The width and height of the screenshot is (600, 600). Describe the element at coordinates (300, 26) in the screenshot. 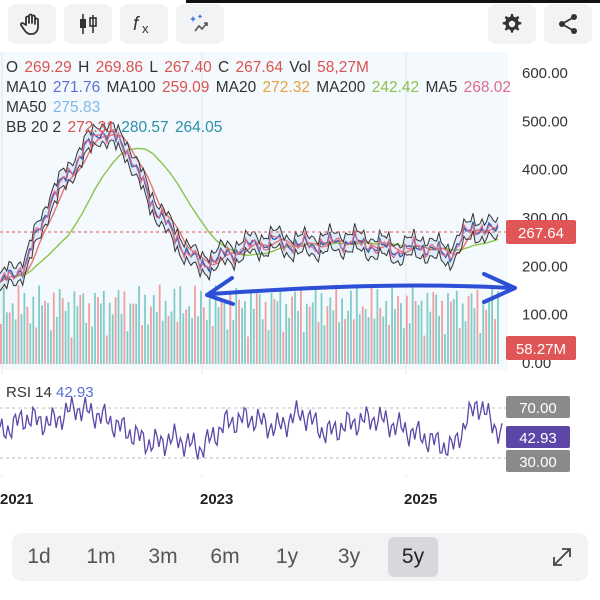

I see `toolbar: f x` at that location.